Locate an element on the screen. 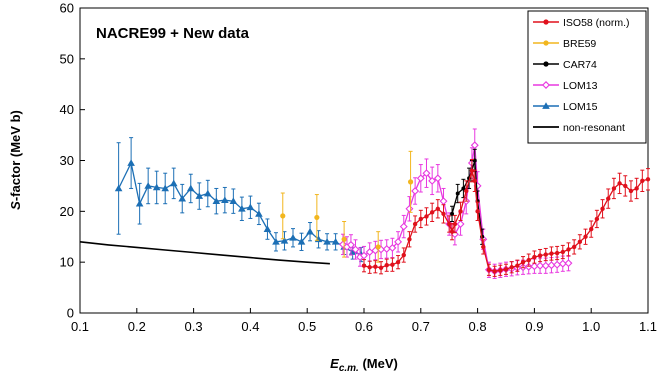  y-axis-title-main: S is located at coordinates (15, 205).